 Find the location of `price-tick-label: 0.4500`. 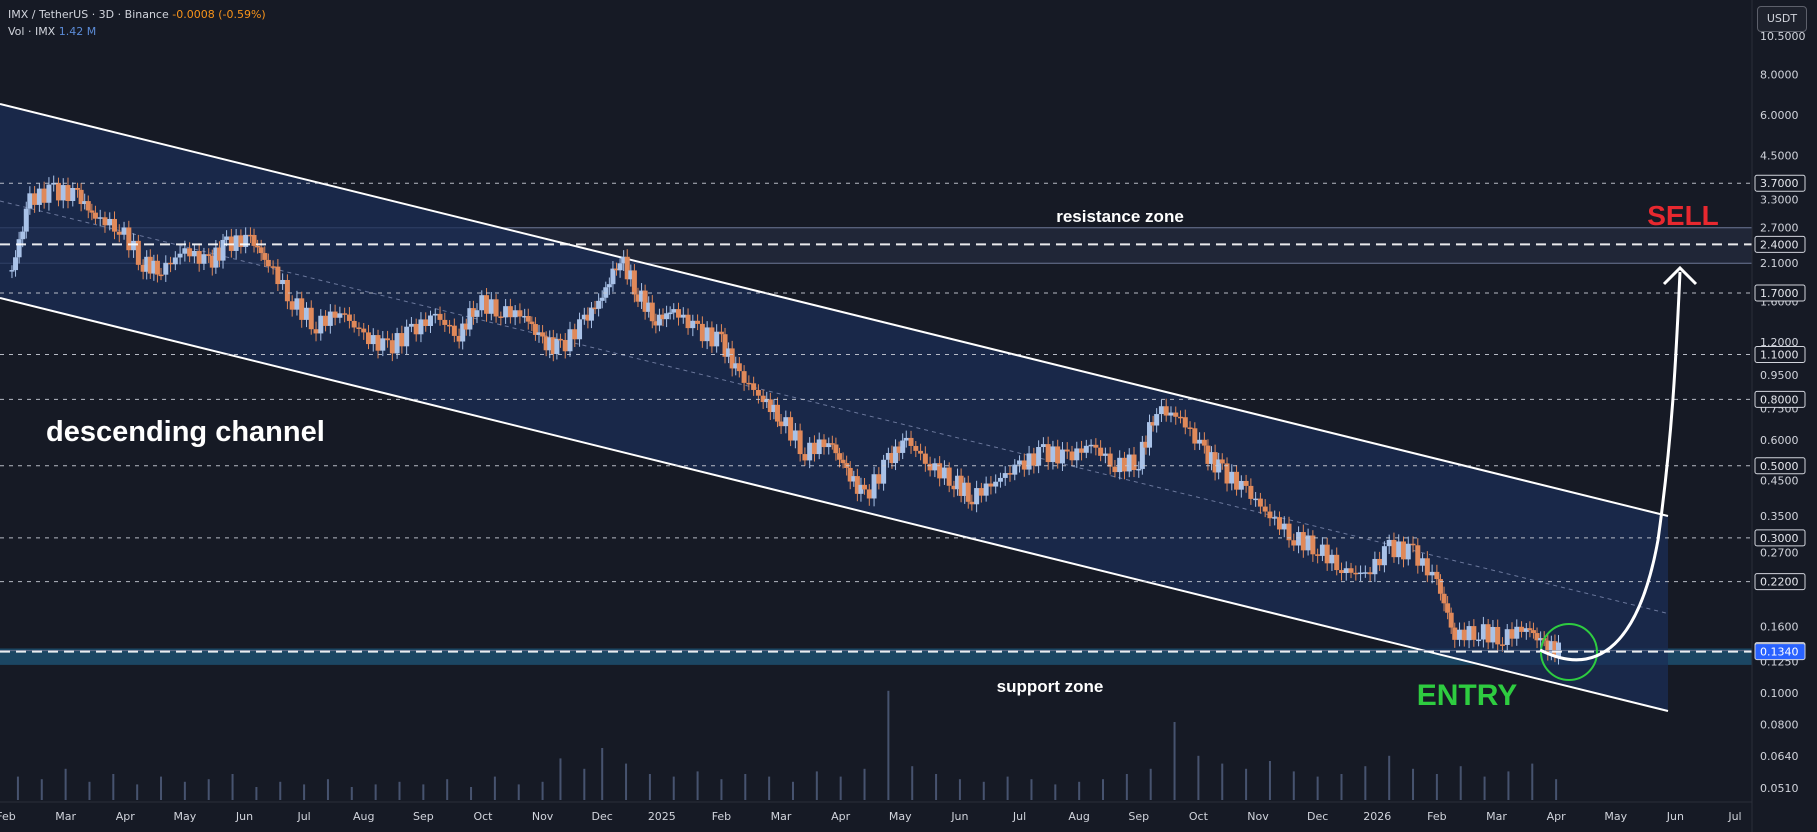

price-tick-label: 0.4500 is located at coordinates (1779, 481).